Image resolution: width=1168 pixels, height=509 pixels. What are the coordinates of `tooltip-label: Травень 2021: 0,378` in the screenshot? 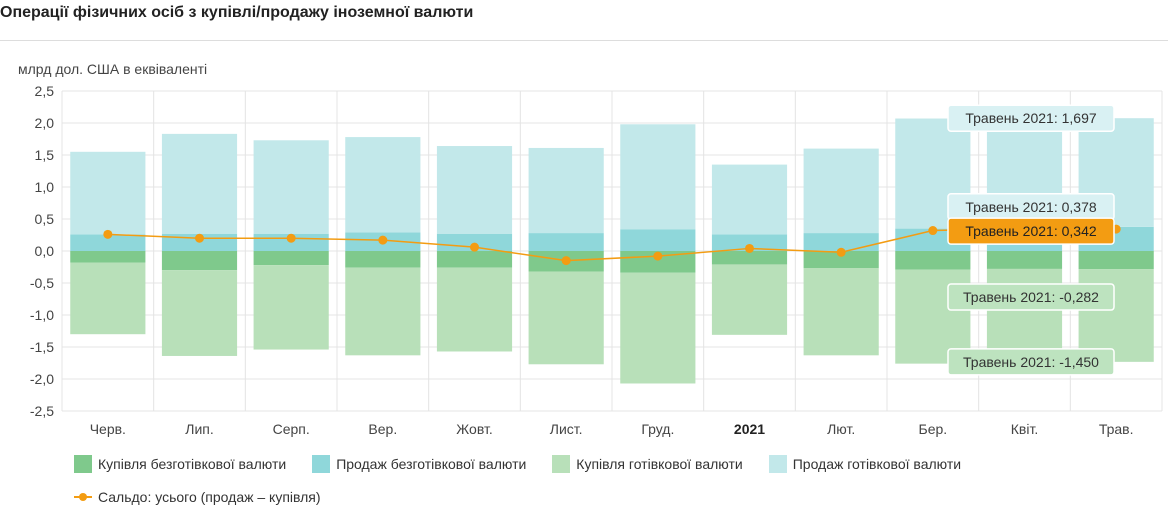 It's located at (1030, 207).